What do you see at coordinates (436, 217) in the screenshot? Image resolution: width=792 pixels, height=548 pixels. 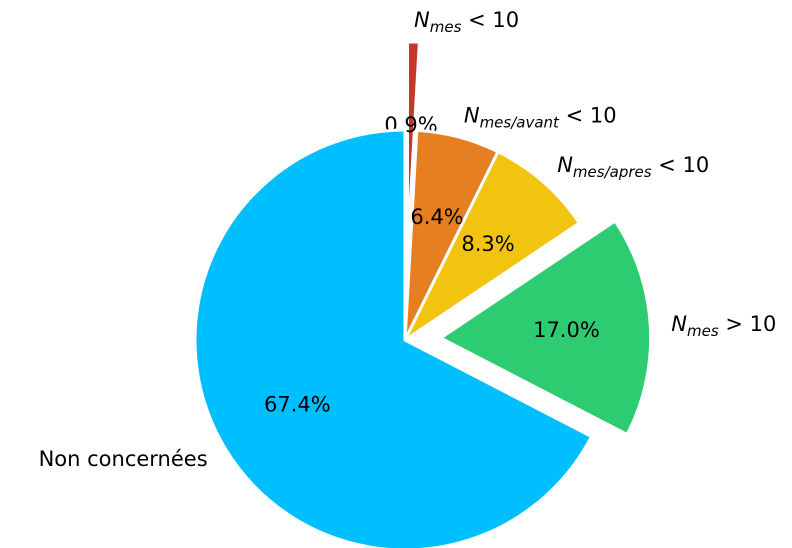 I see `percent-label: 6.4%` at bounding box center [436, 217].